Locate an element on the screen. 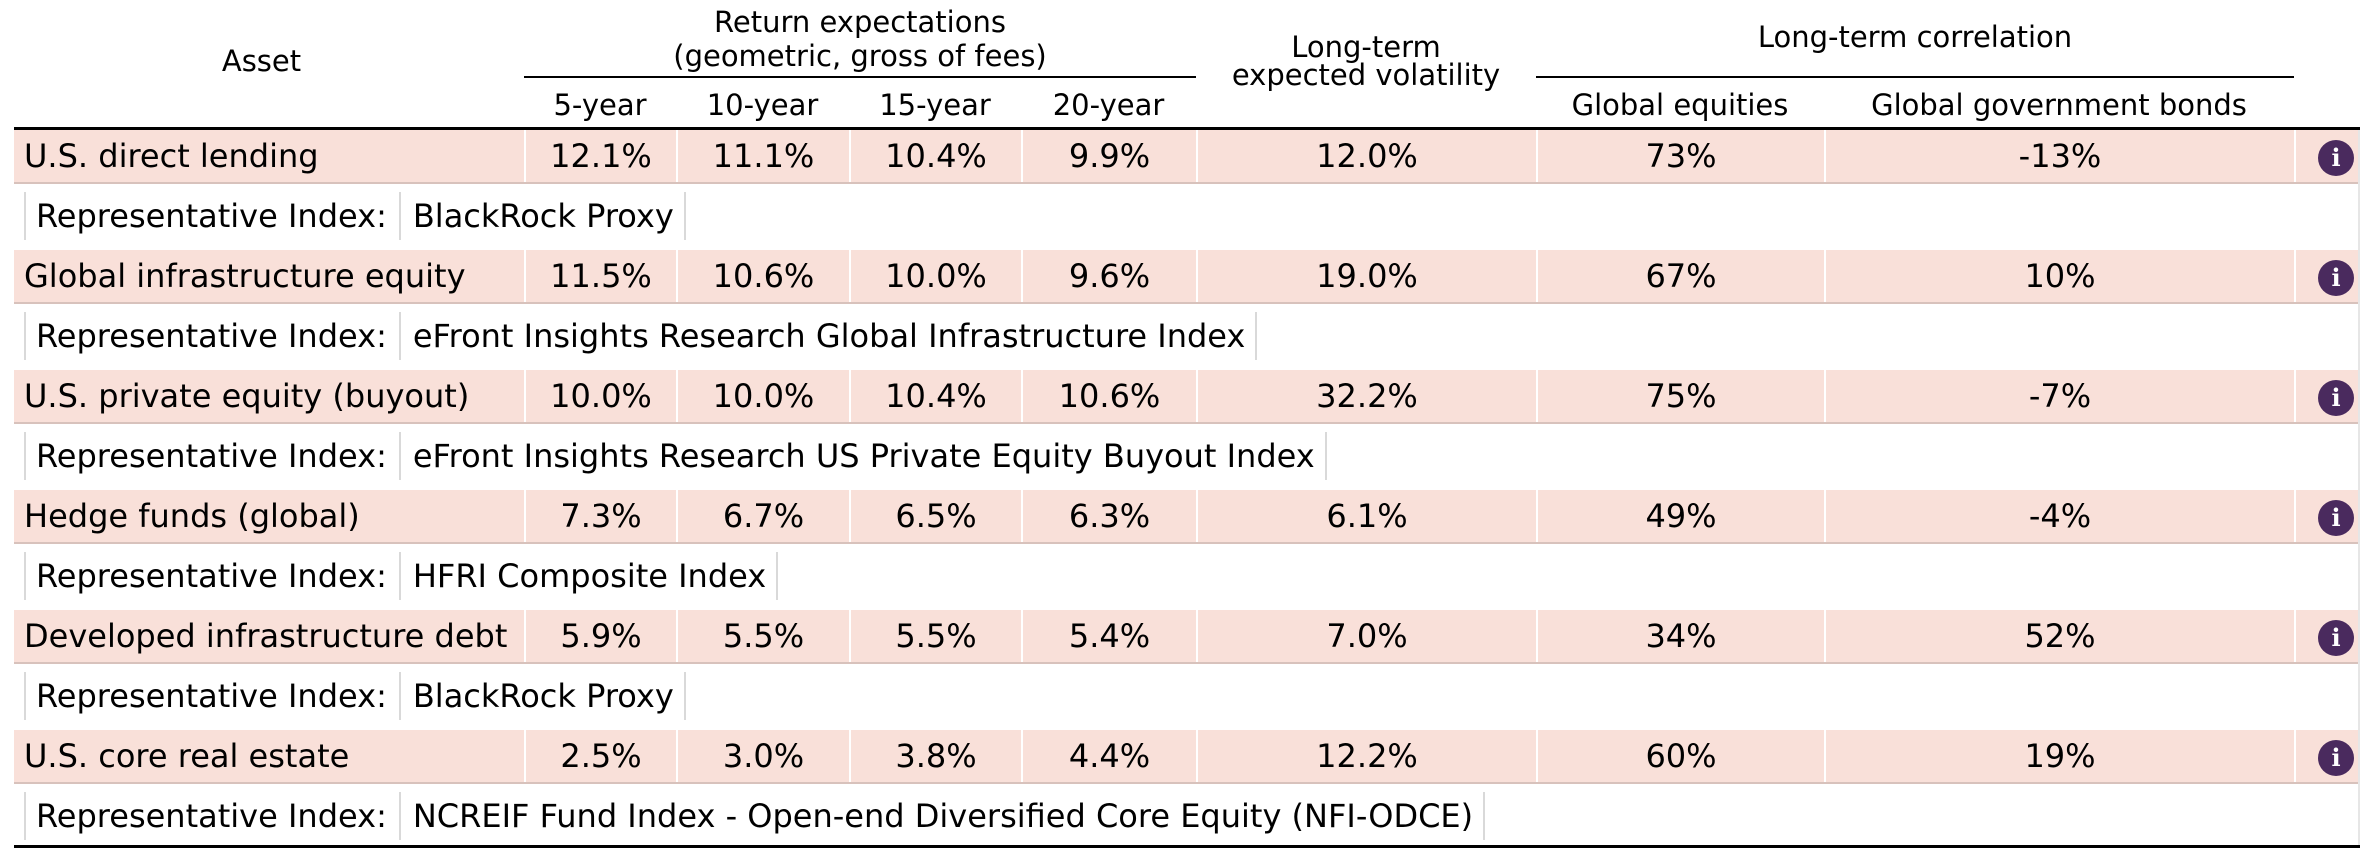 The width and height of the screenshot is (2360, 852). return-5-year: 5.9% is located at coordinates (600, 636).